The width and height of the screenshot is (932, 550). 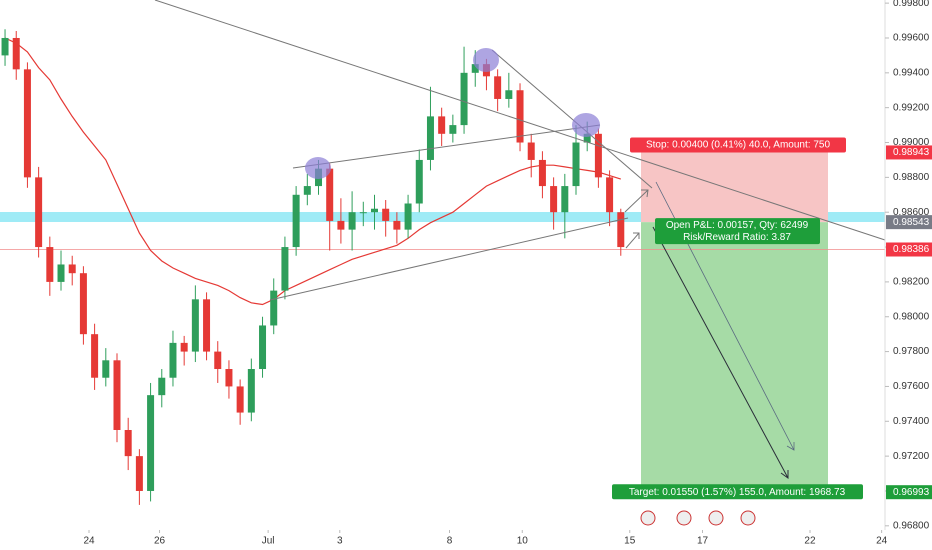 I want to click on event-icons, so click(x=698, y=518).